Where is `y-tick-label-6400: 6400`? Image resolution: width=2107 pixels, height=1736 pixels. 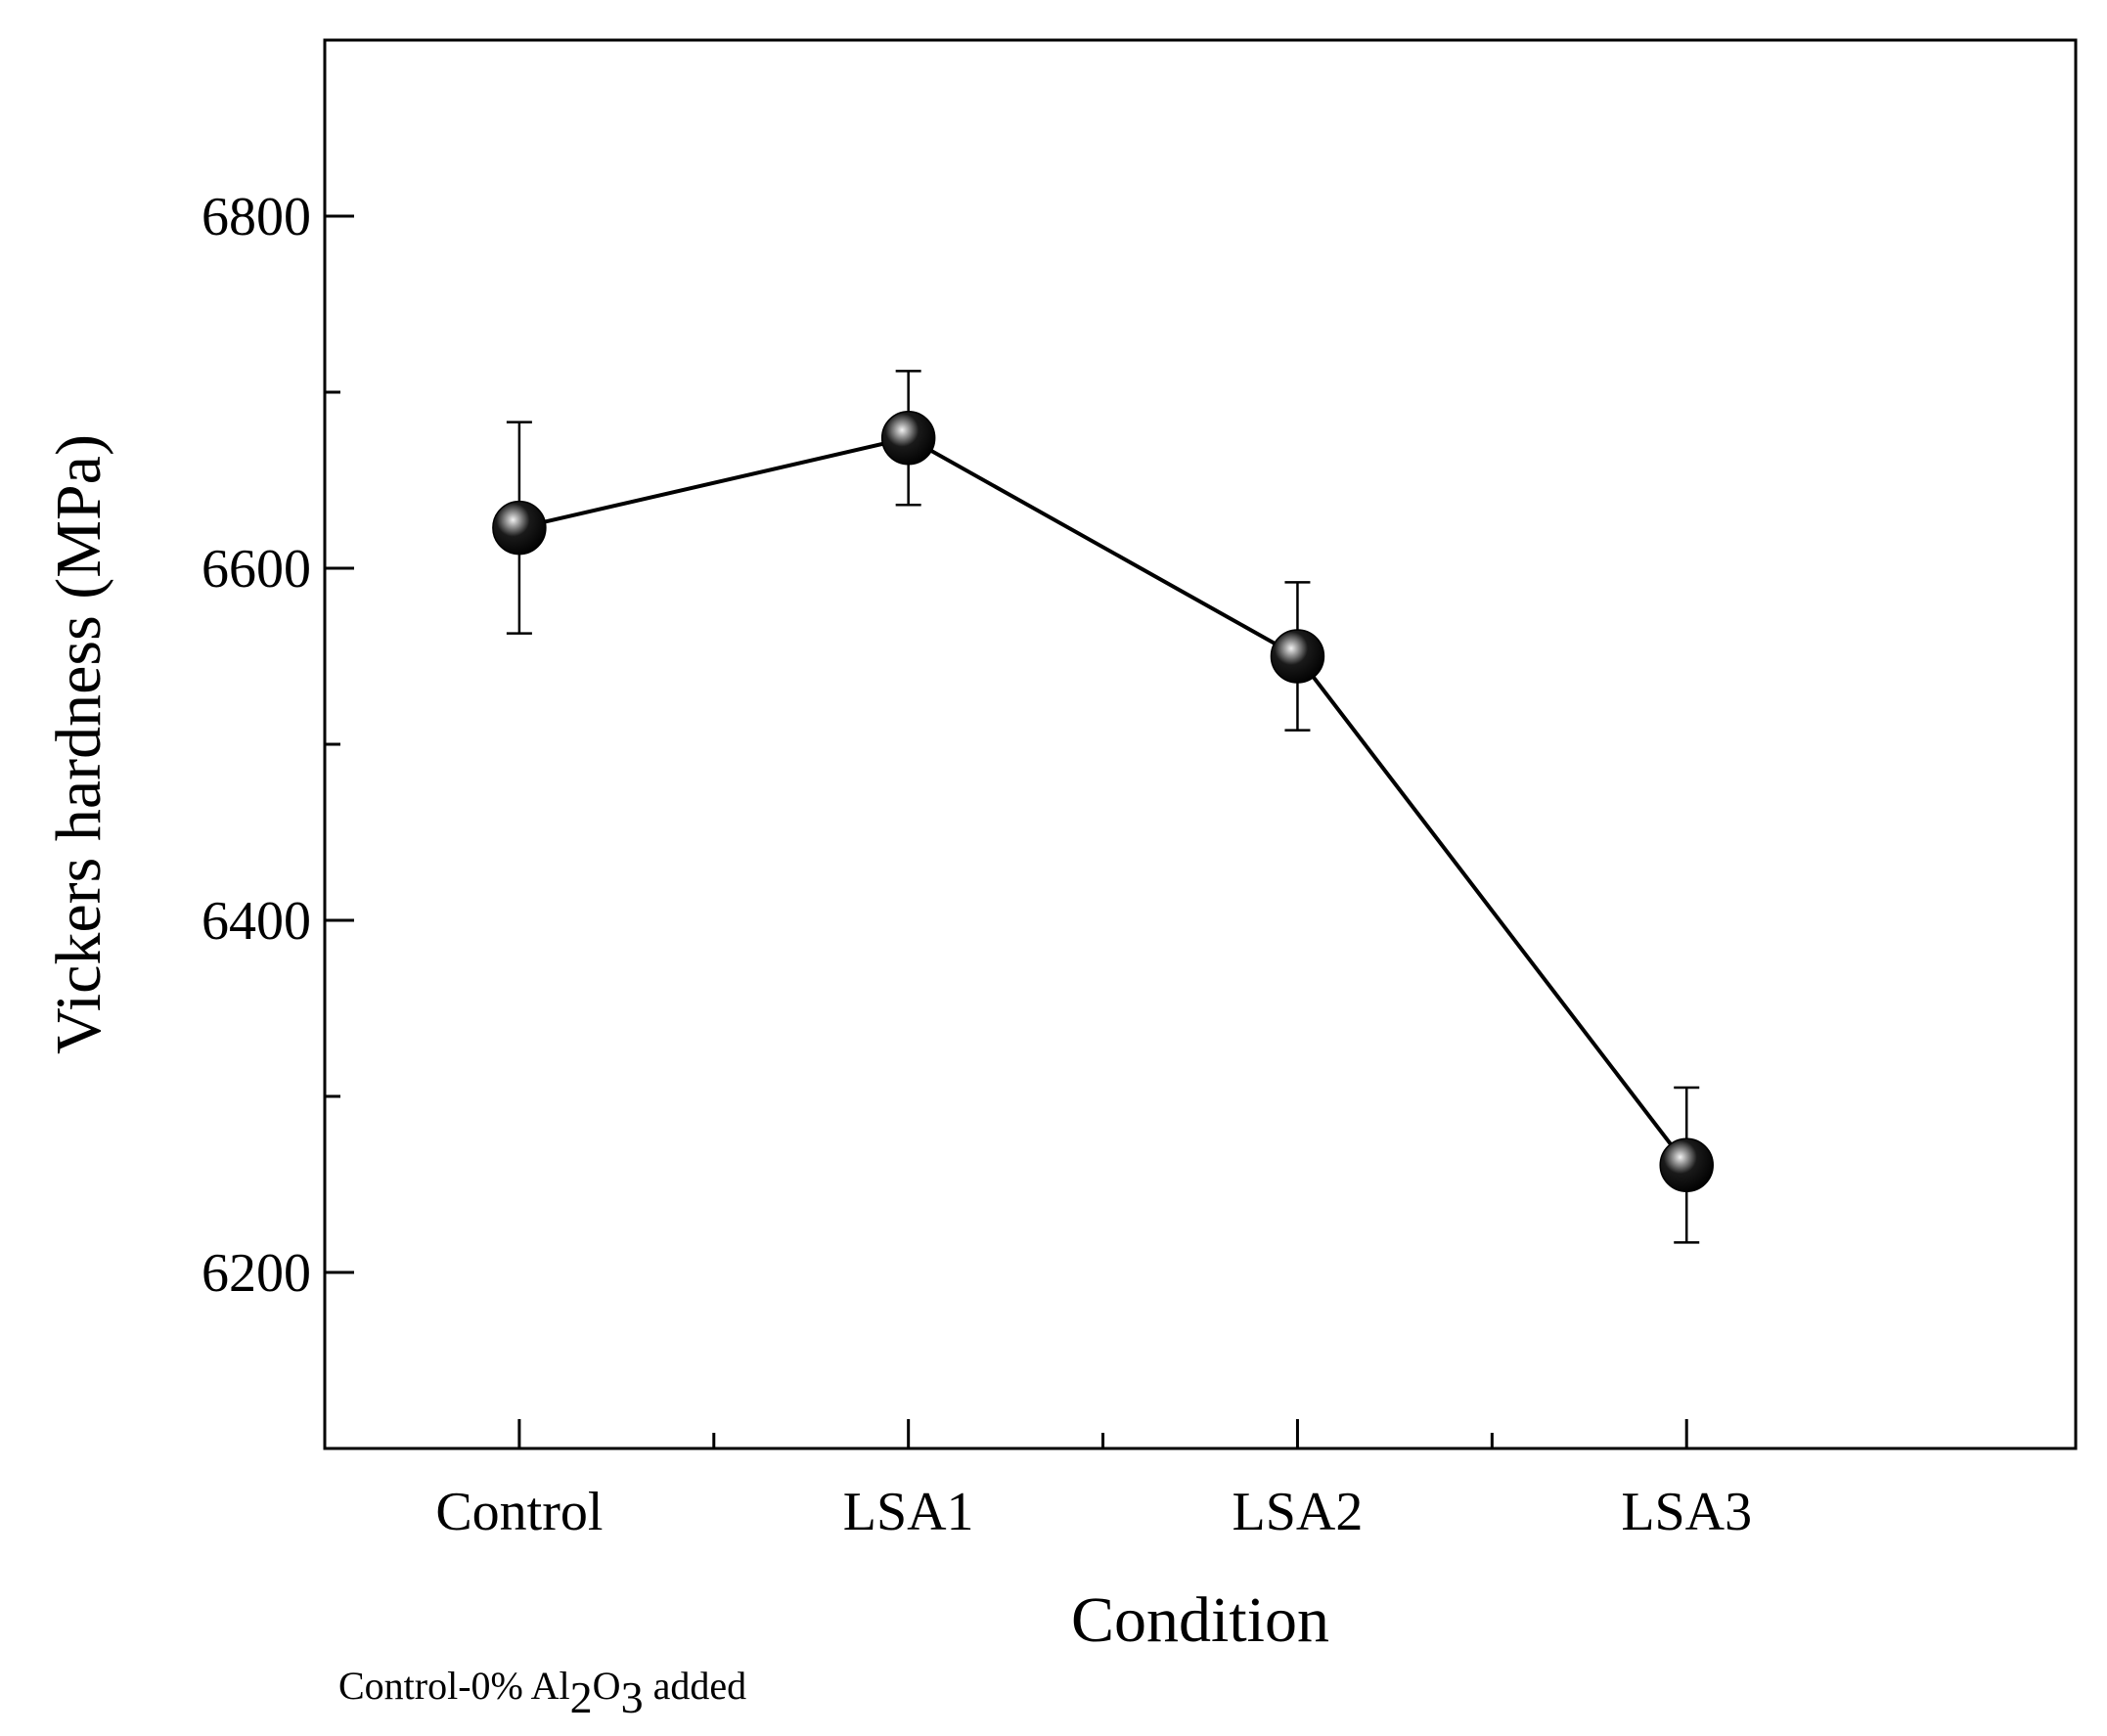
y-tick-label-6400: 6400 is located at coordinates (256, 921).